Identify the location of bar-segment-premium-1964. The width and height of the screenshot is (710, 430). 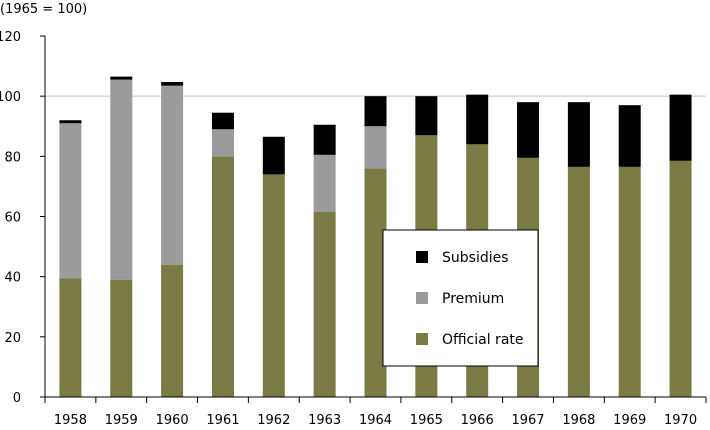
(375, 147).